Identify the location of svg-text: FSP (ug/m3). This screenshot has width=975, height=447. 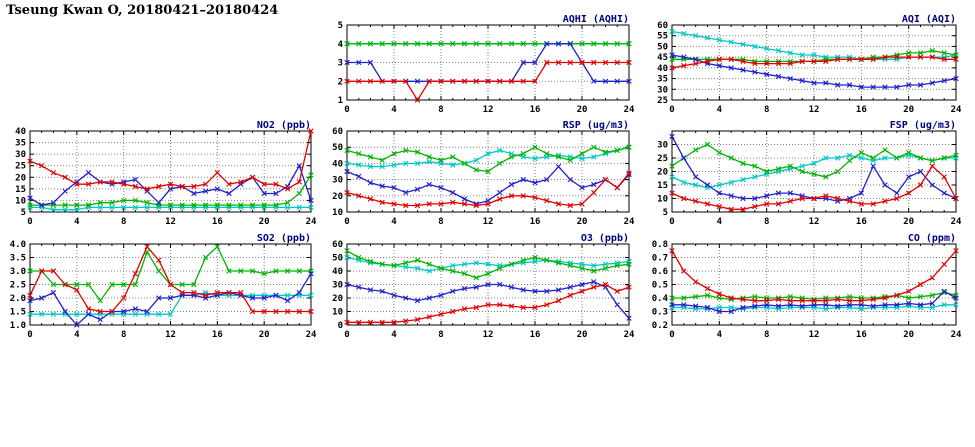
(923, 125).